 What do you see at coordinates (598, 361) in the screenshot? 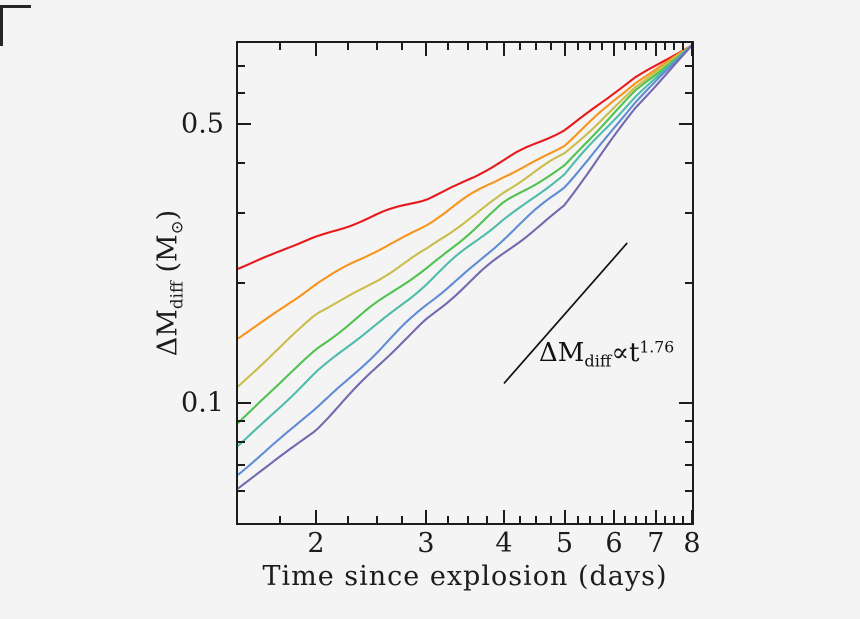
I see `annotation-subscript: diff` at bounding box center [598, 361].